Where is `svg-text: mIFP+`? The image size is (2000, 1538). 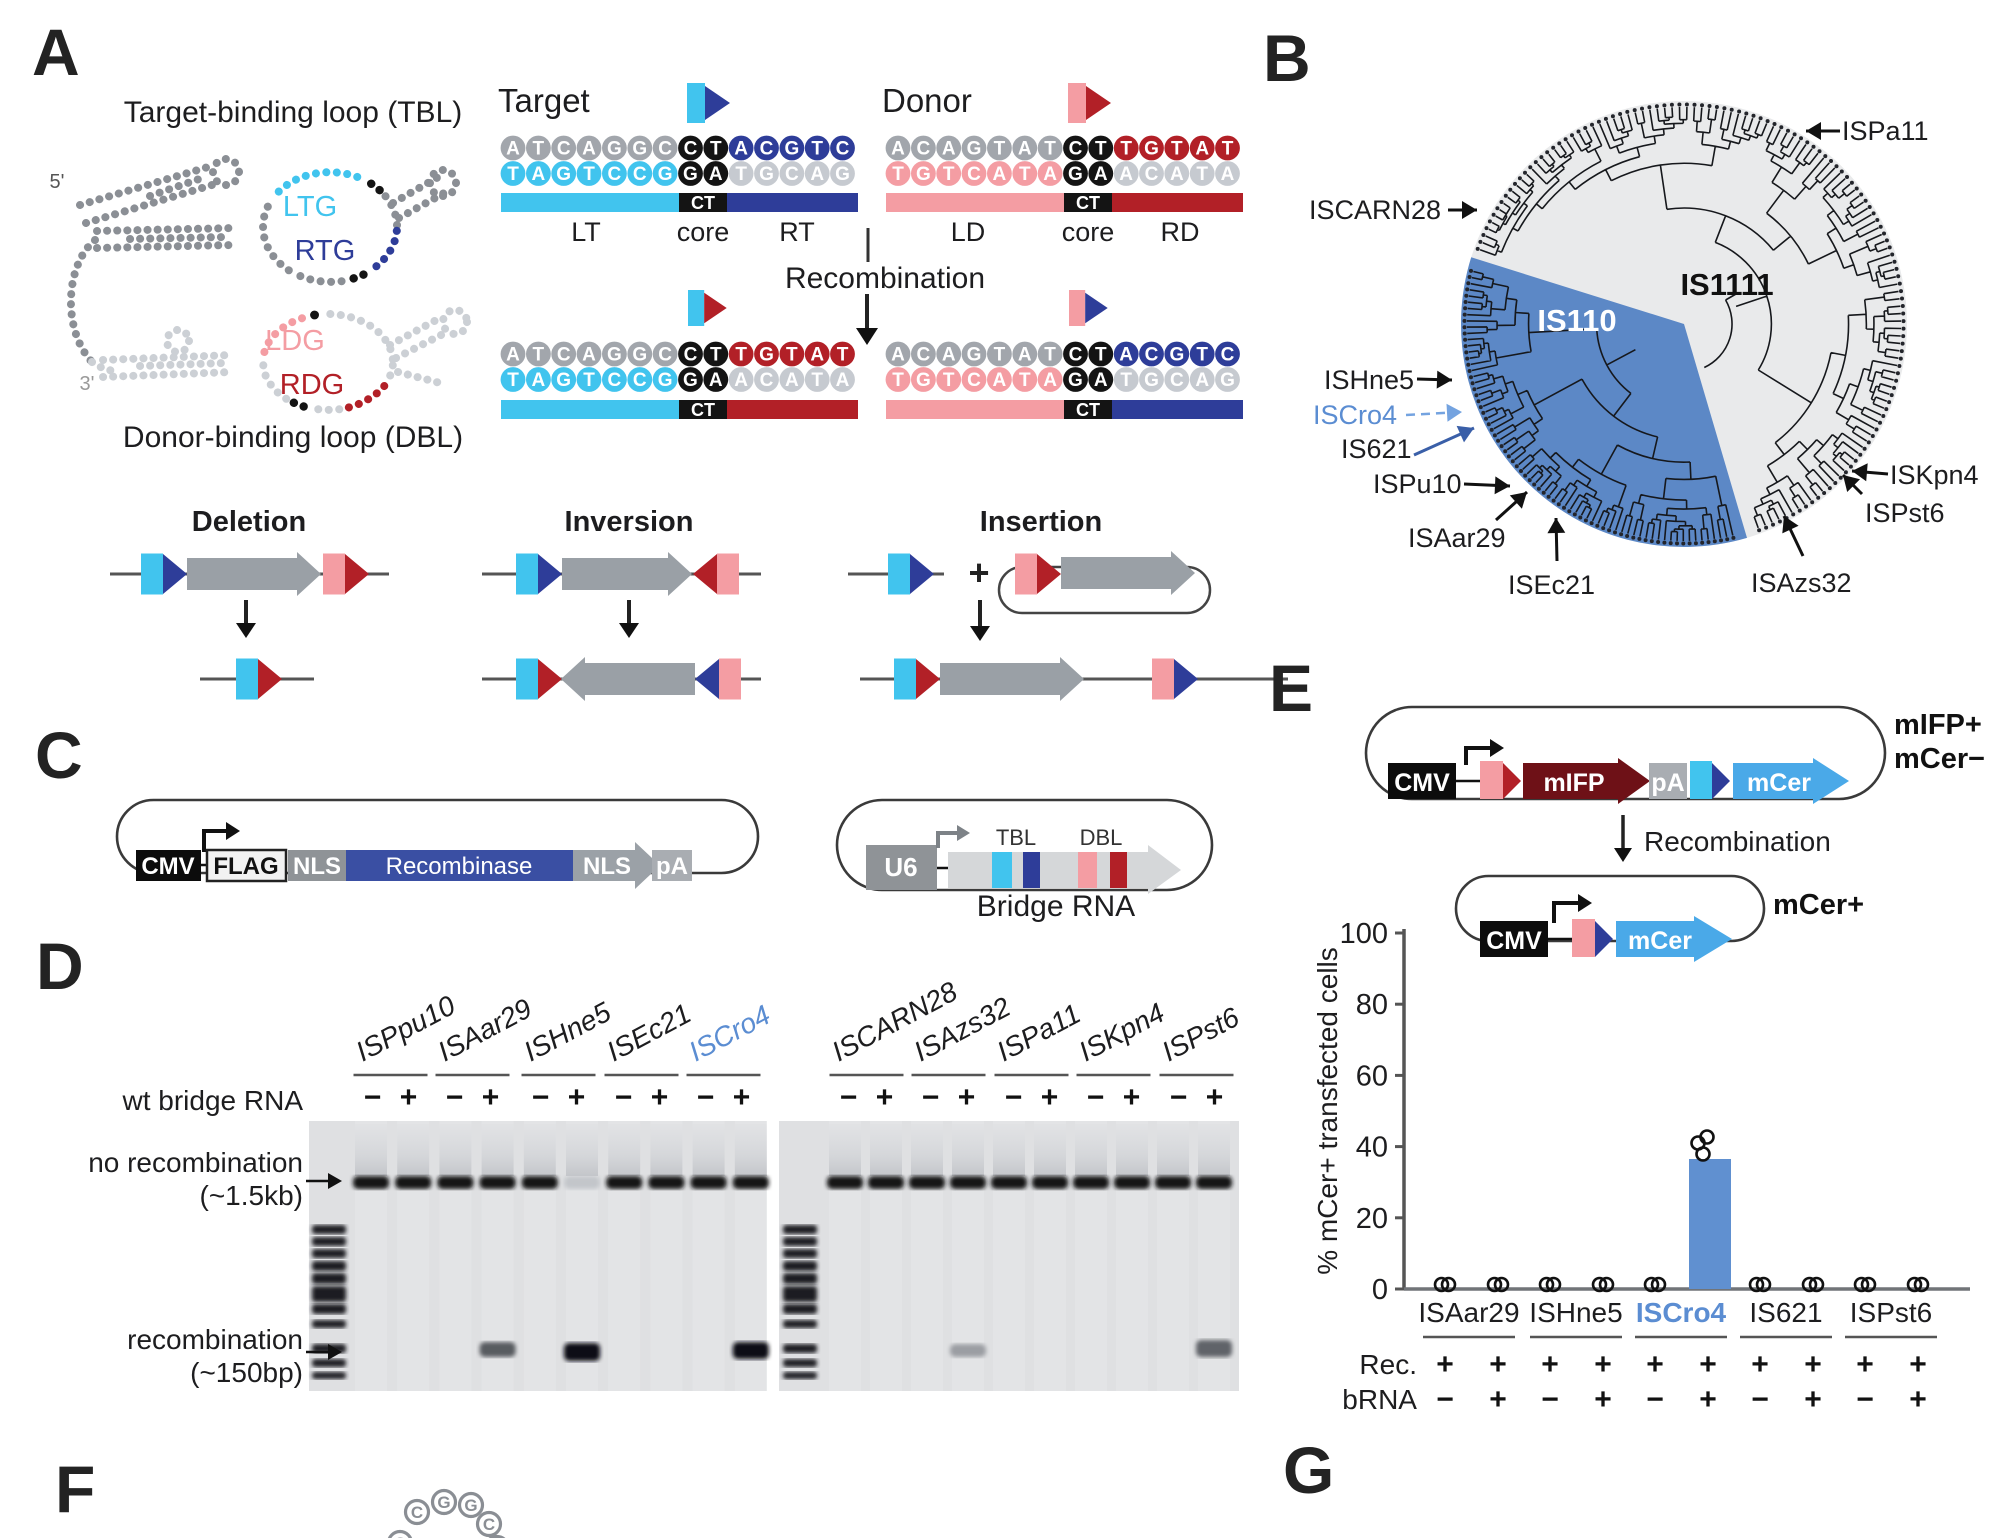 svg-text: mIFP+ is located at coordinates (1938, 725).